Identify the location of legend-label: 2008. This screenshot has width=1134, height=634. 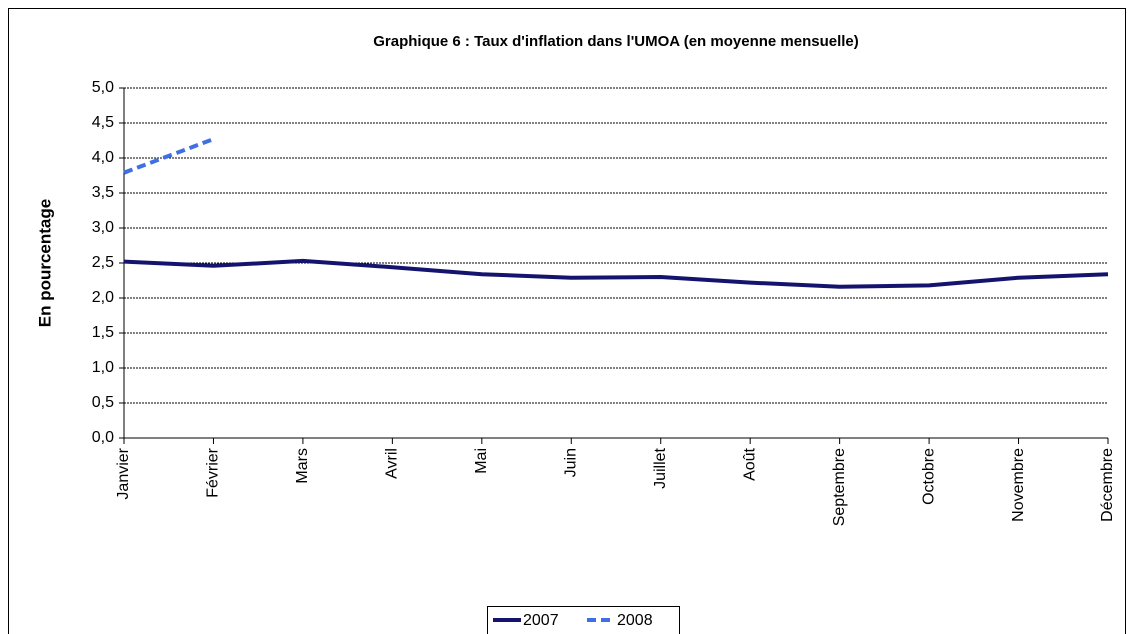
(635, 620).